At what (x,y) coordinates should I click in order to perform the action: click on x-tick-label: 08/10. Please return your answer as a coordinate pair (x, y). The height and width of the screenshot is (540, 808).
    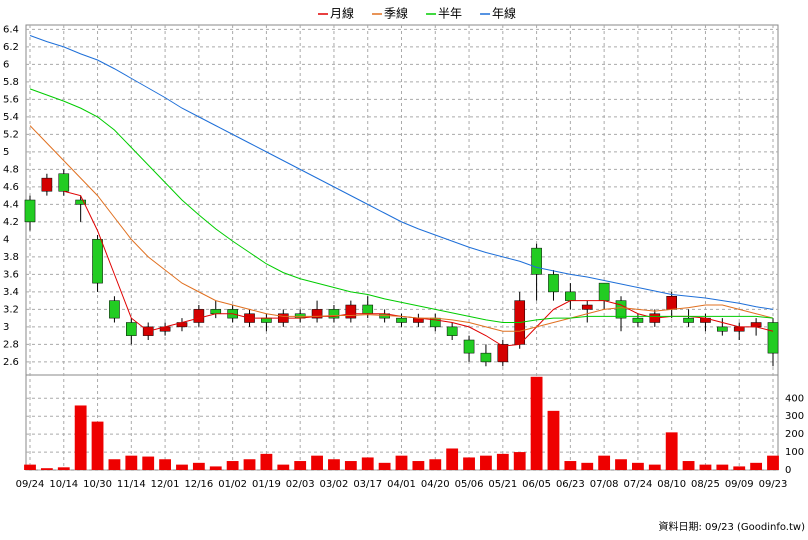
    Looking at the image, I should click on (671, 484).